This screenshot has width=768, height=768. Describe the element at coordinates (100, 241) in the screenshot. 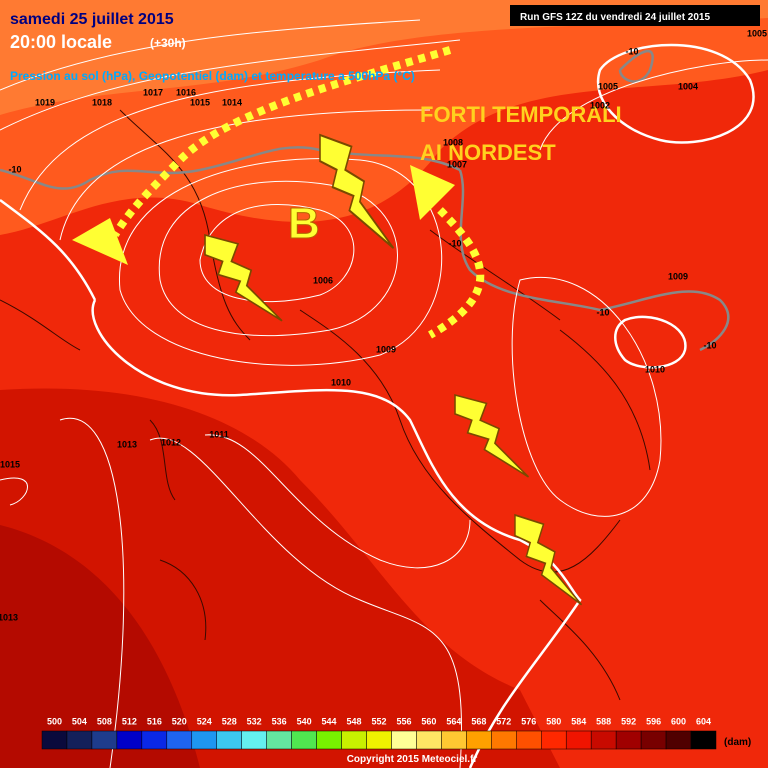

I see `arrow-head` at that location.